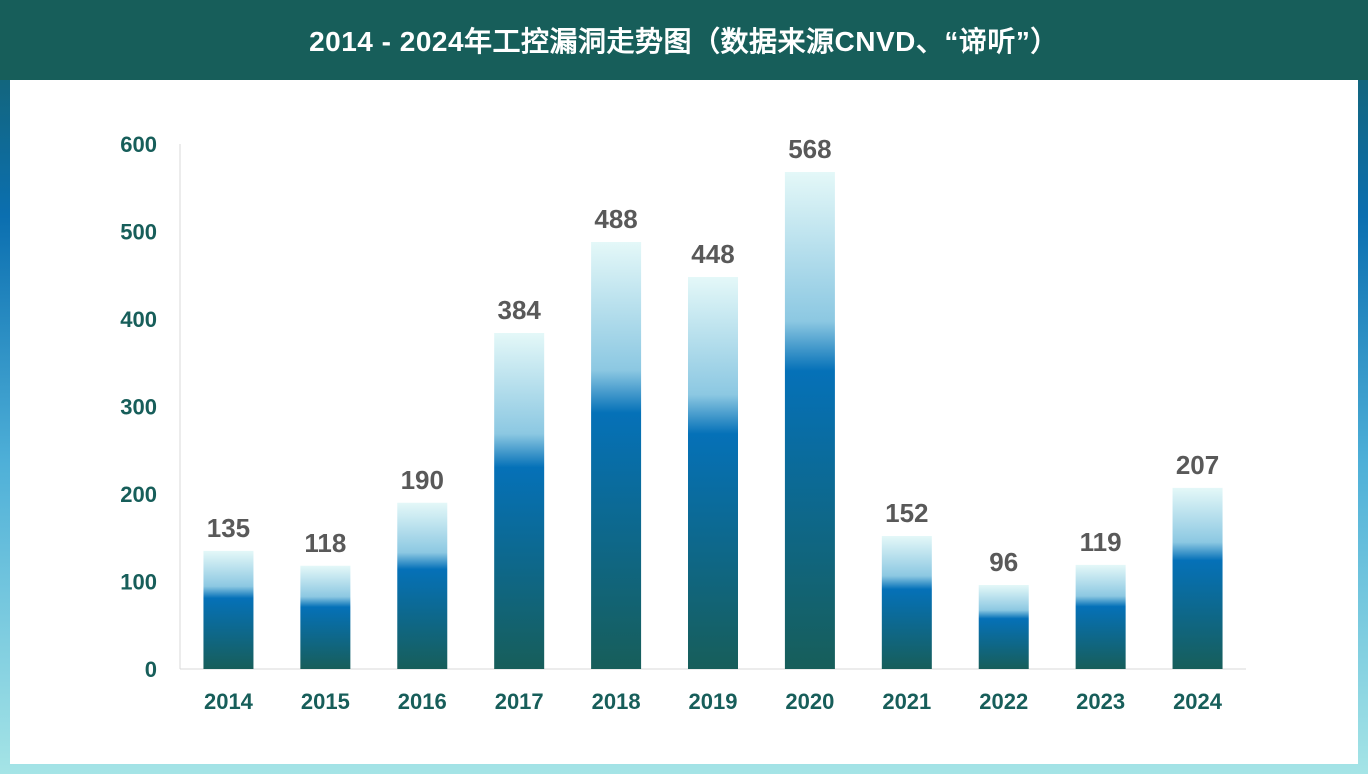 This screenshot has height=774, width=1368. I want to click on x-tick-label-2021: 2021, so click(906, 701).